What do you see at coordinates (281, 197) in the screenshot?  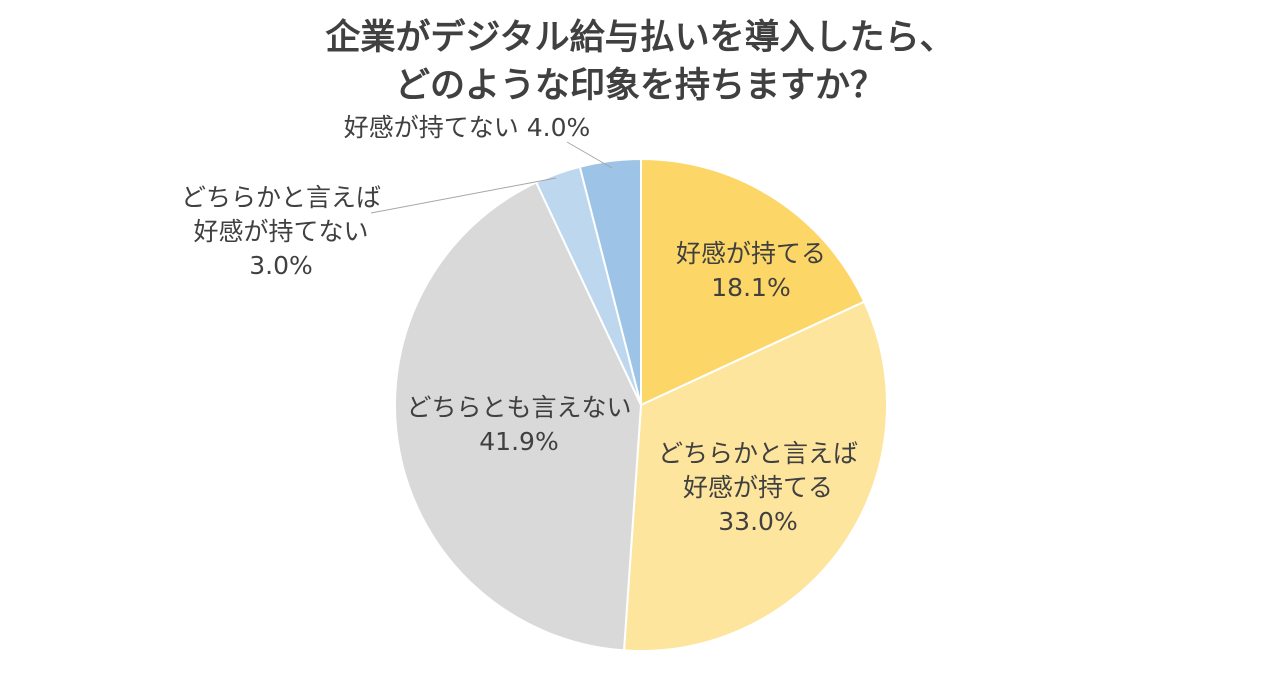 I see `slice-label-4-line-1: どちらかと言えば` at bounding box center [281, 197].